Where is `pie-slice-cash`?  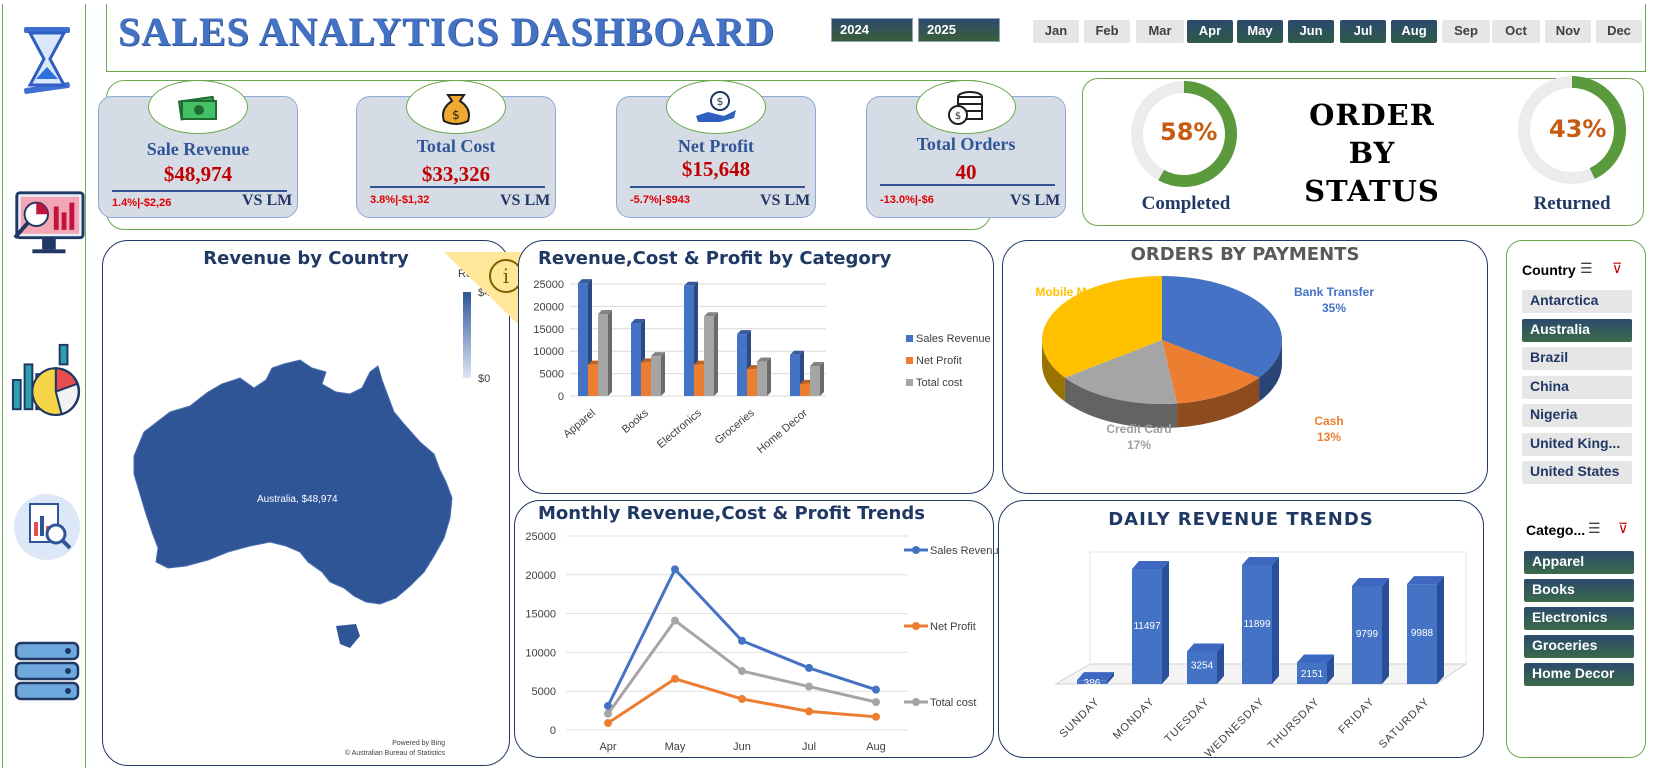
pie-slice-cash is located at coordinates (1211, 372).